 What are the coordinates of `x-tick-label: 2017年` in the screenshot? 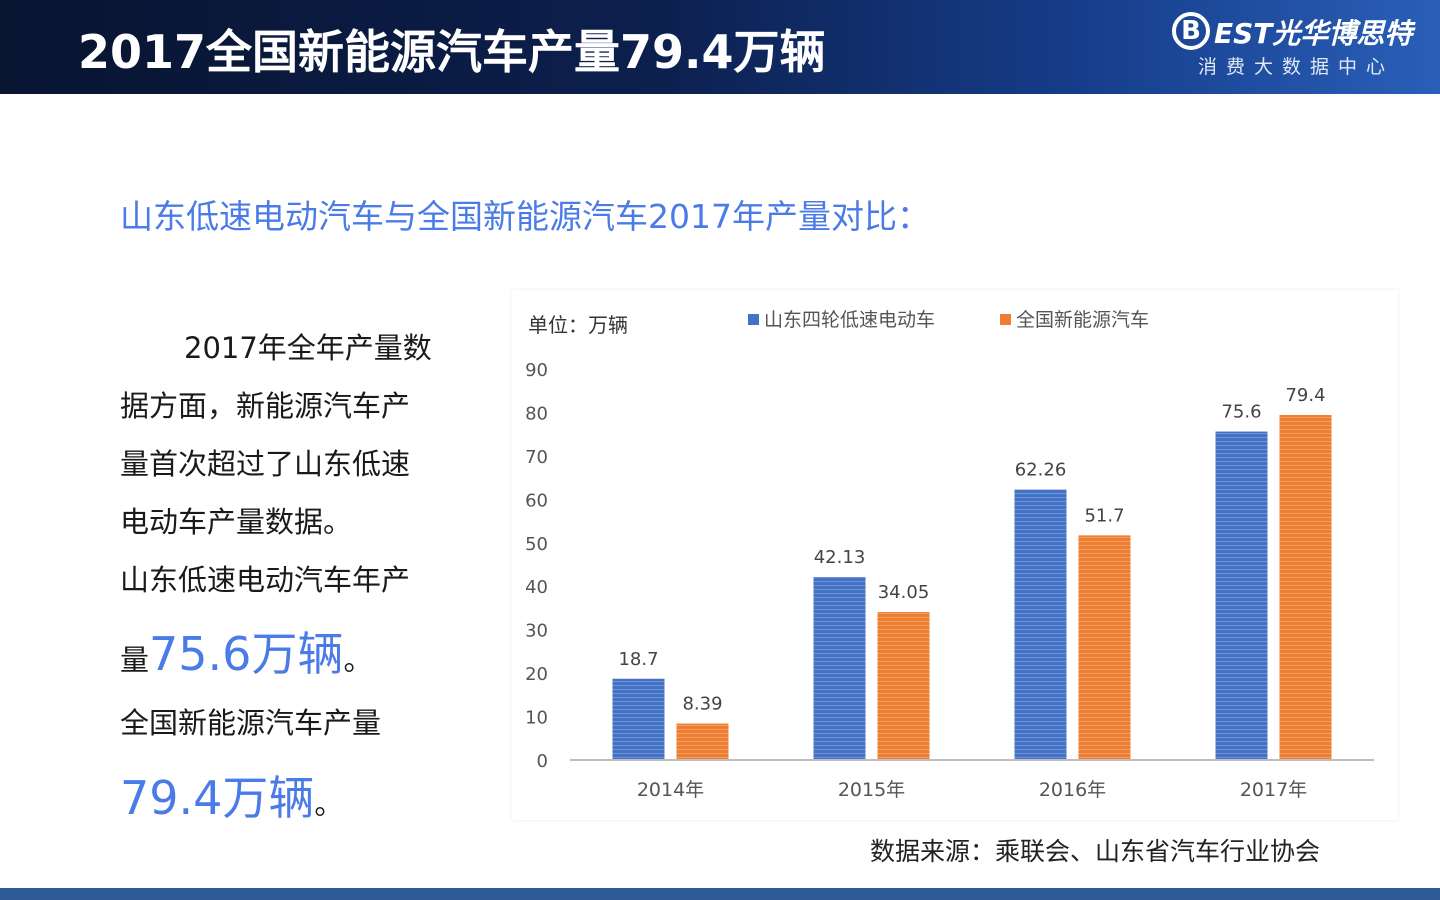 It's located at (1273, 790).